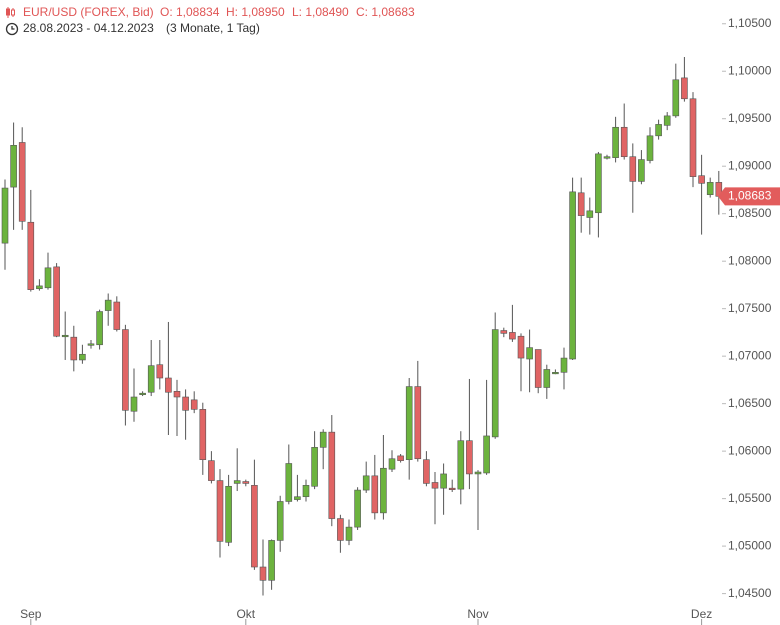 The width and height of the screenshot is (780, 625). Describe the element at coordinates (750, 355) in the screenshot. I see `y-tick-label: 1,07000` at that location.